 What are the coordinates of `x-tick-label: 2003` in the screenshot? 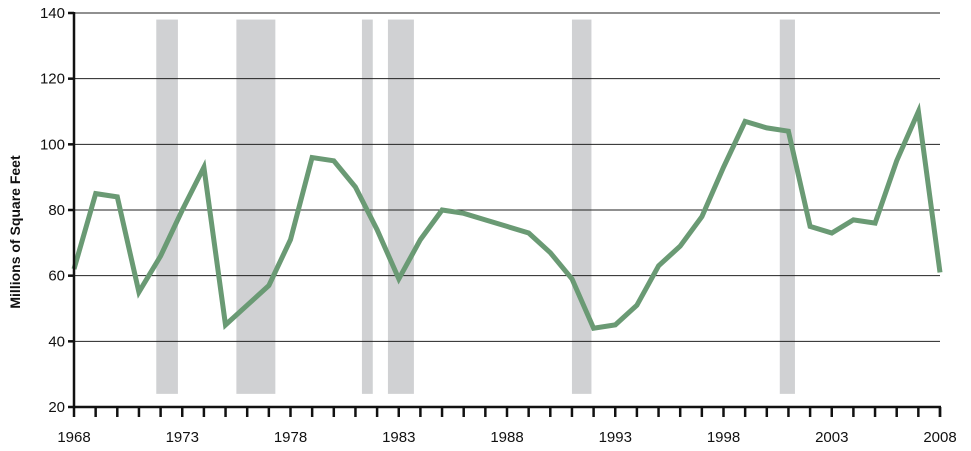 It's located at (831, 437).